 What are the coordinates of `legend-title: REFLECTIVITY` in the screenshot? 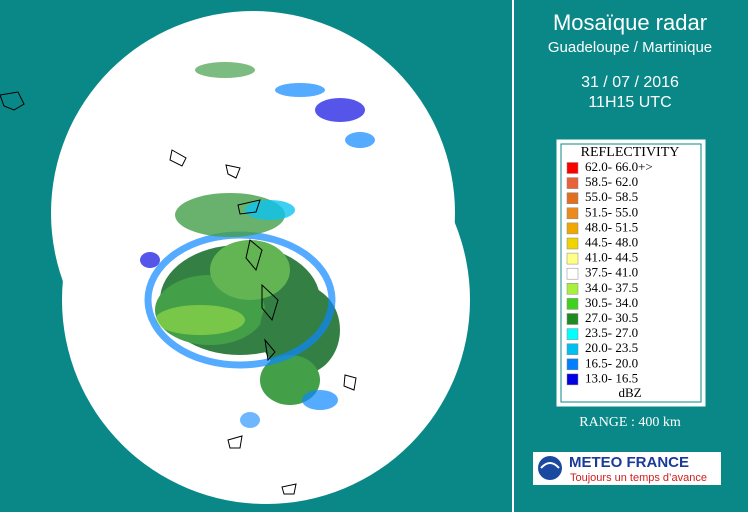 It's located at (630, 152).